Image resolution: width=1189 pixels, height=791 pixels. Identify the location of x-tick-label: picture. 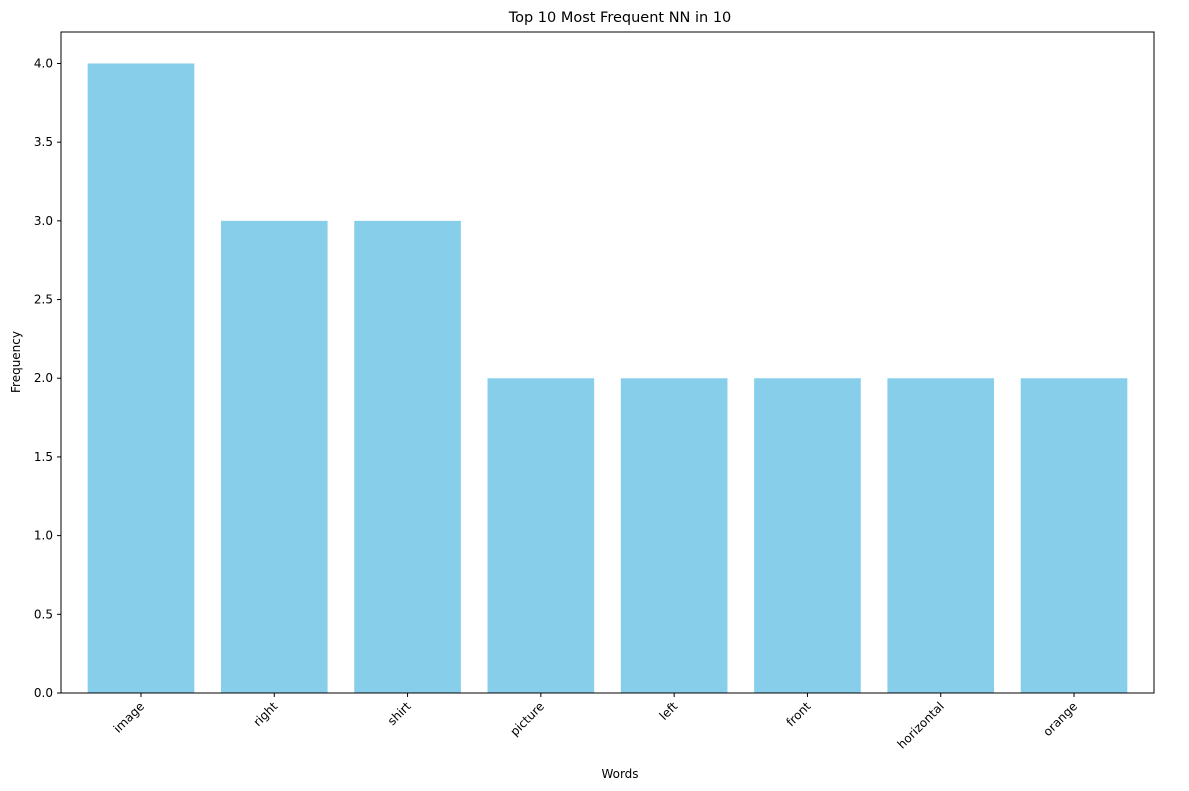
(527, 719).